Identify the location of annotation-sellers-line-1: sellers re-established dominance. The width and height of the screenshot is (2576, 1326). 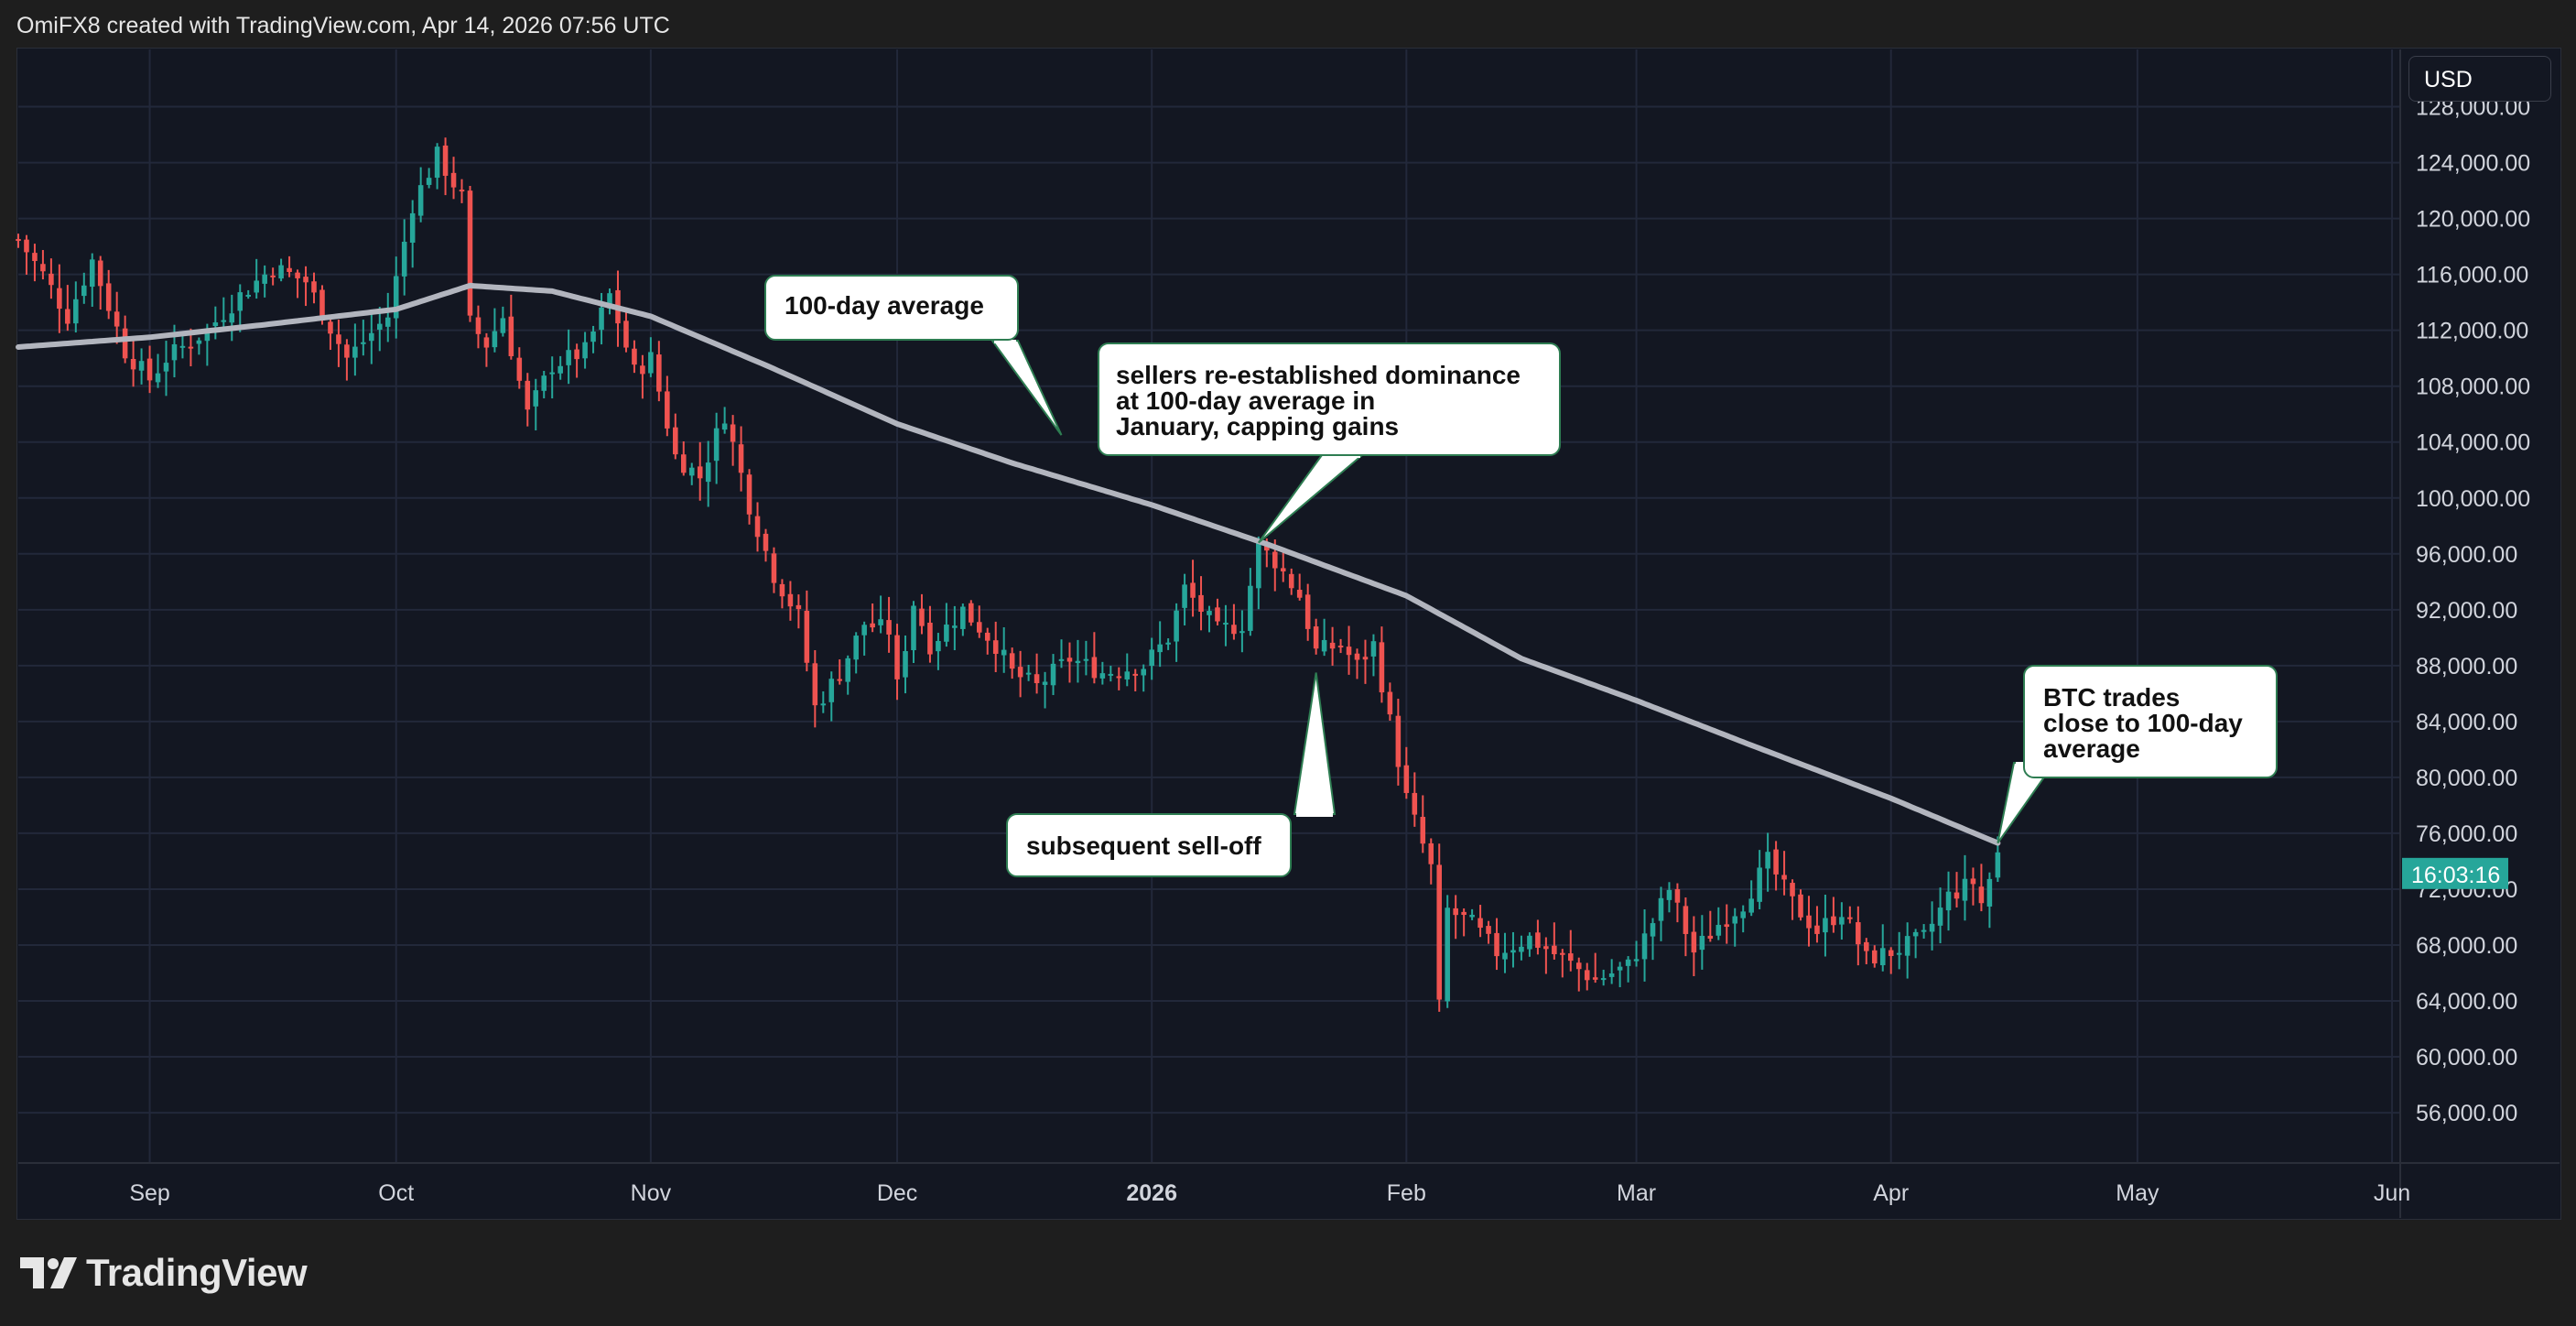
(1319, 375).